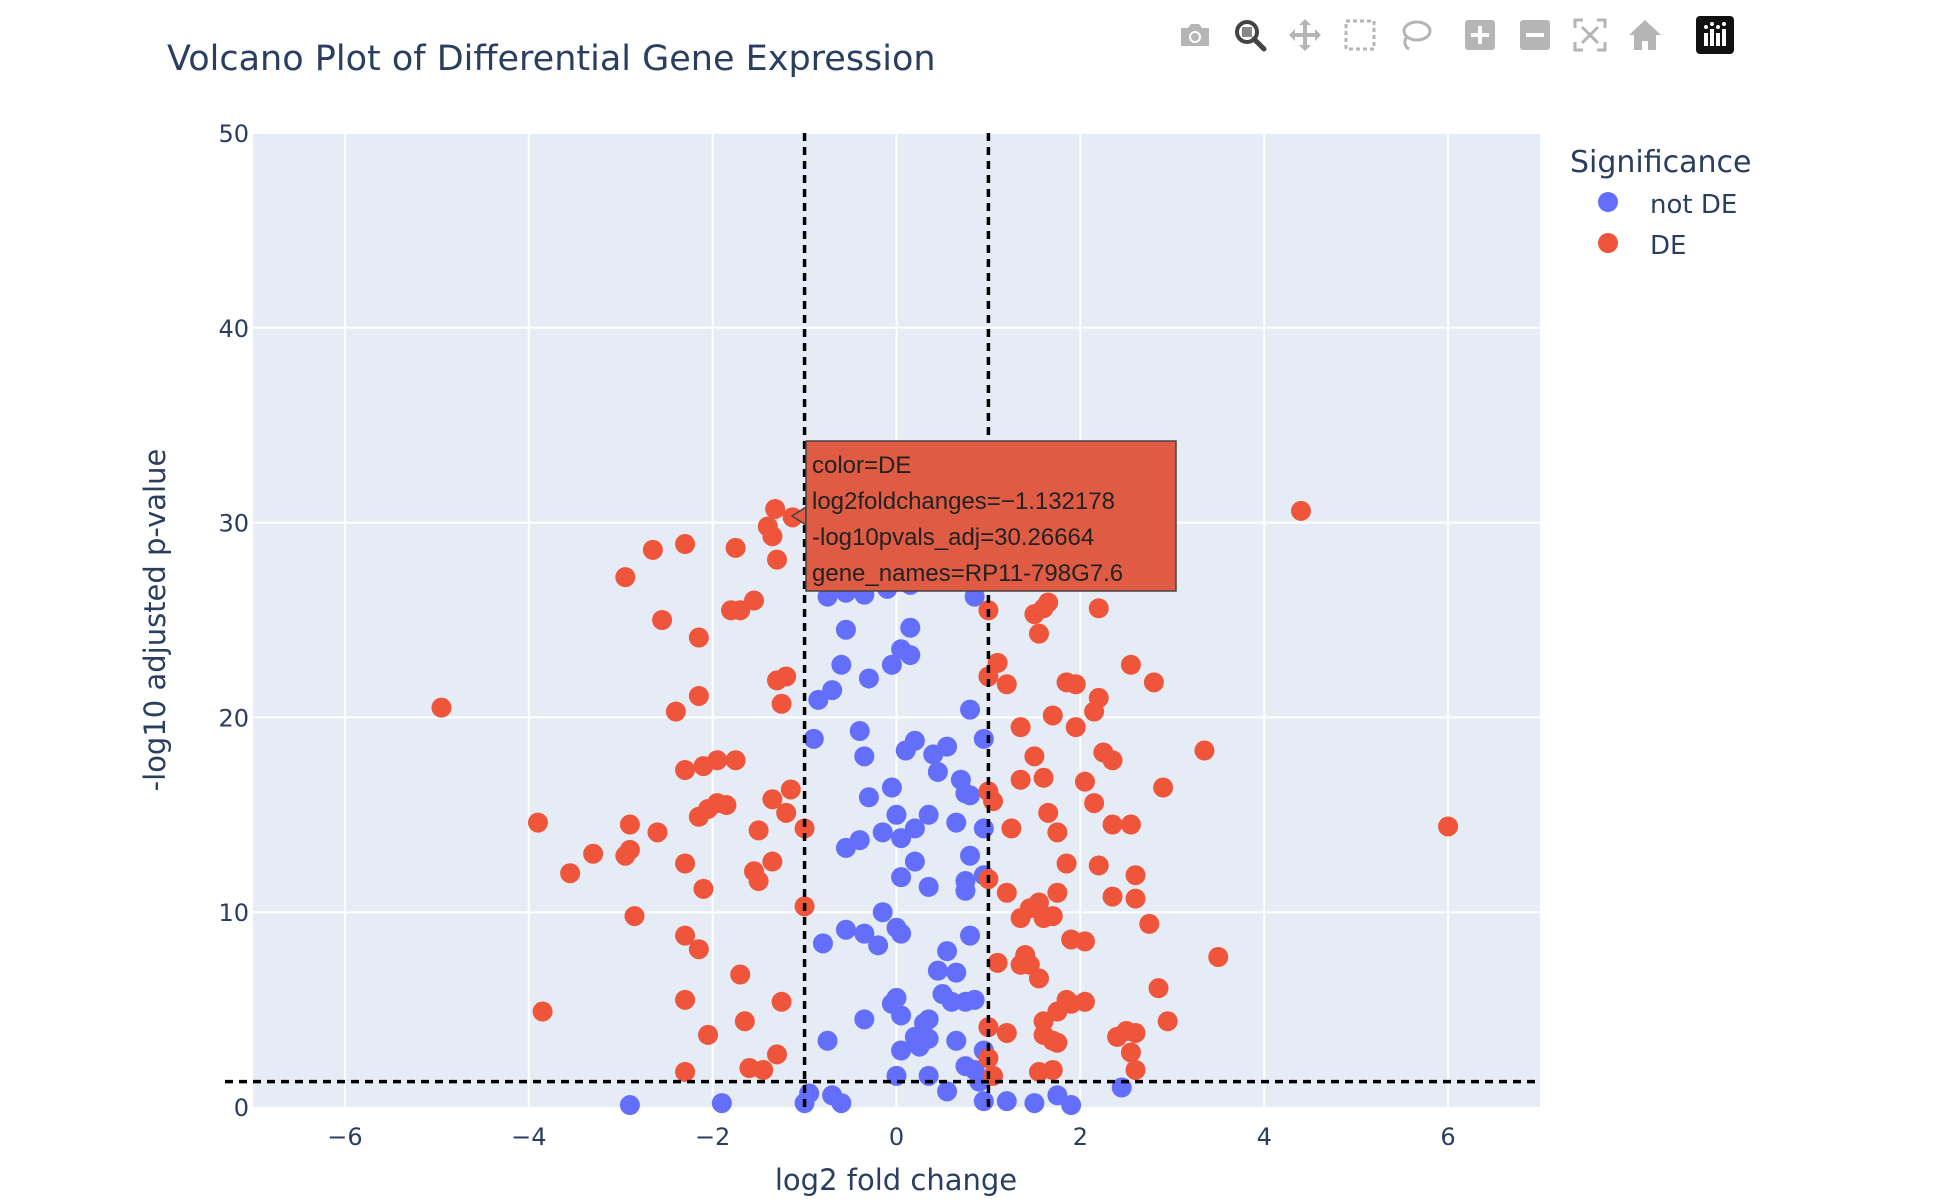 The height and width of the screenshot is (1200, 1942). What do you see at coordinates (1590, 35) in the screenshot?
I see `autoscale-icon` at bounding box center [1590, 35].